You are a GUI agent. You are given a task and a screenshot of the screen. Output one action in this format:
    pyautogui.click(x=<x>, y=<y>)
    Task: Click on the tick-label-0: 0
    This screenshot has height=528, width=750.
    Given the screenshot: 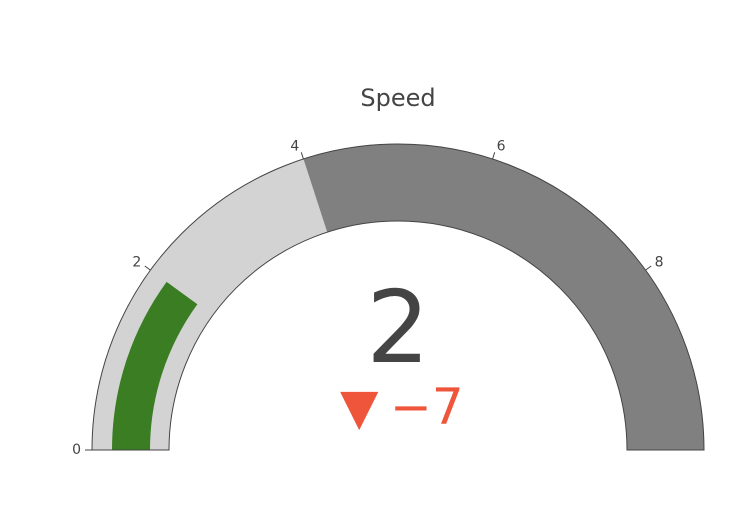 What is the action you would take?
    pyautogui.click(x=76, y=450)
    